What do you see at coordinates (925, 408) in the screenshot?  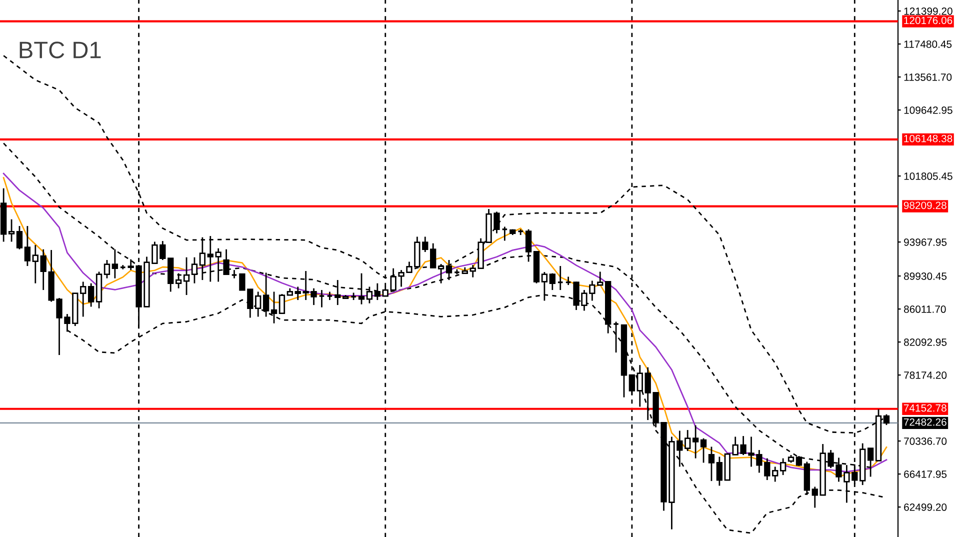 I see `ref-line-label: 74152.78` at bounding box center [925, 408].